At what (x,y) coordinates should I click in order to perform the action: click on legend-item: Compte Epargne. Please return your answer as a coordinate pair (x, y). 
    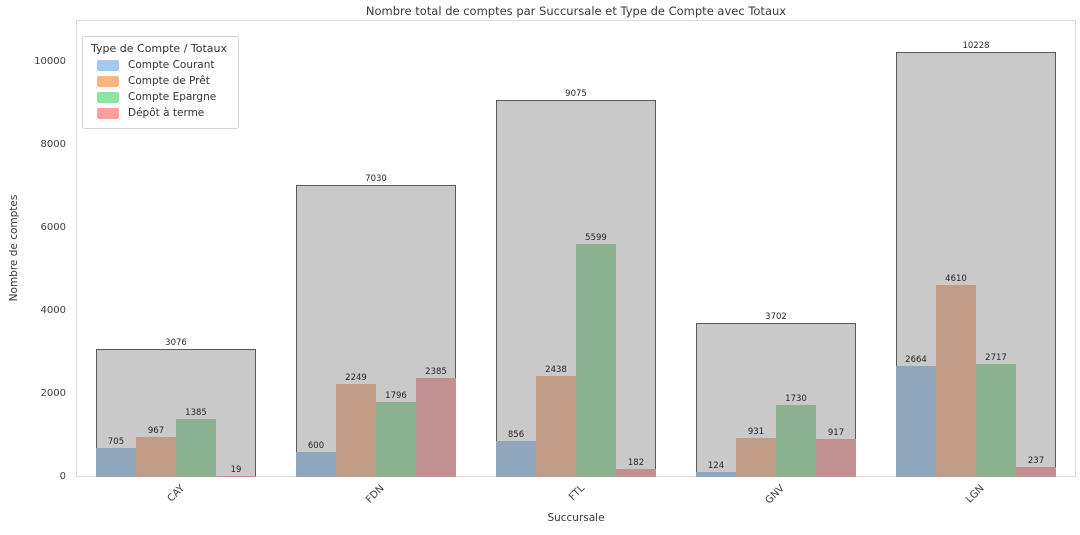
    Looking at the image, I should click on (159, 97).